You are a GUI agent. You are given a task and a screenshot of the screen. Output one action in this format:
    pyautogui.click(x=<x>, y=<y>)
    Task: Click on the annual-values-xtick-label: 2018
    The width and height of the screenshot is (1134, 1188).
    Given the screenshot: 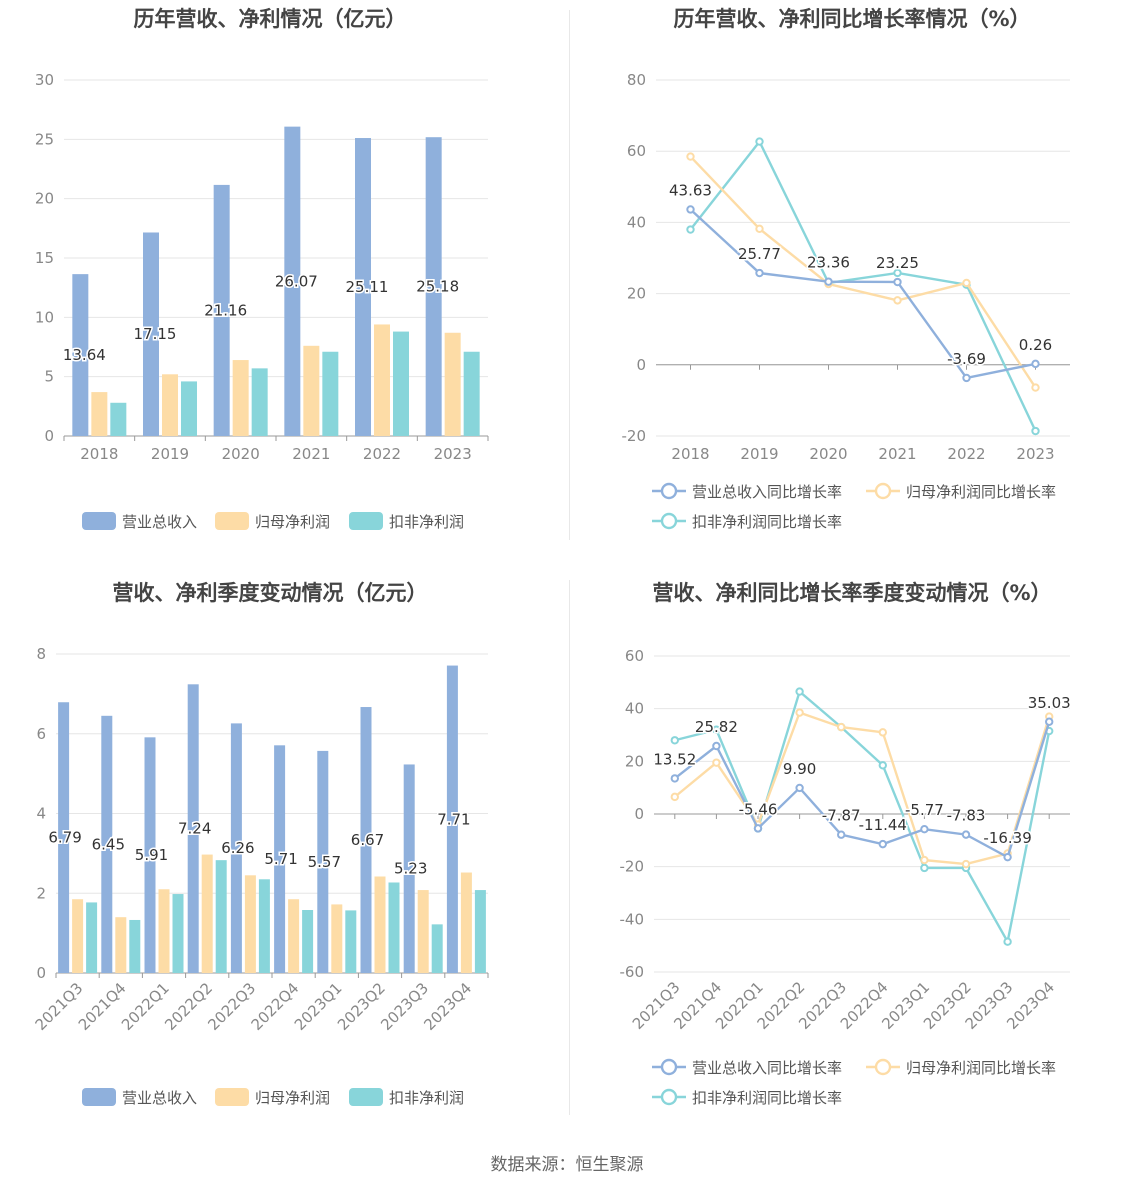 What is the action you would take?
    pyautogui.click(x=99, y=454)
    